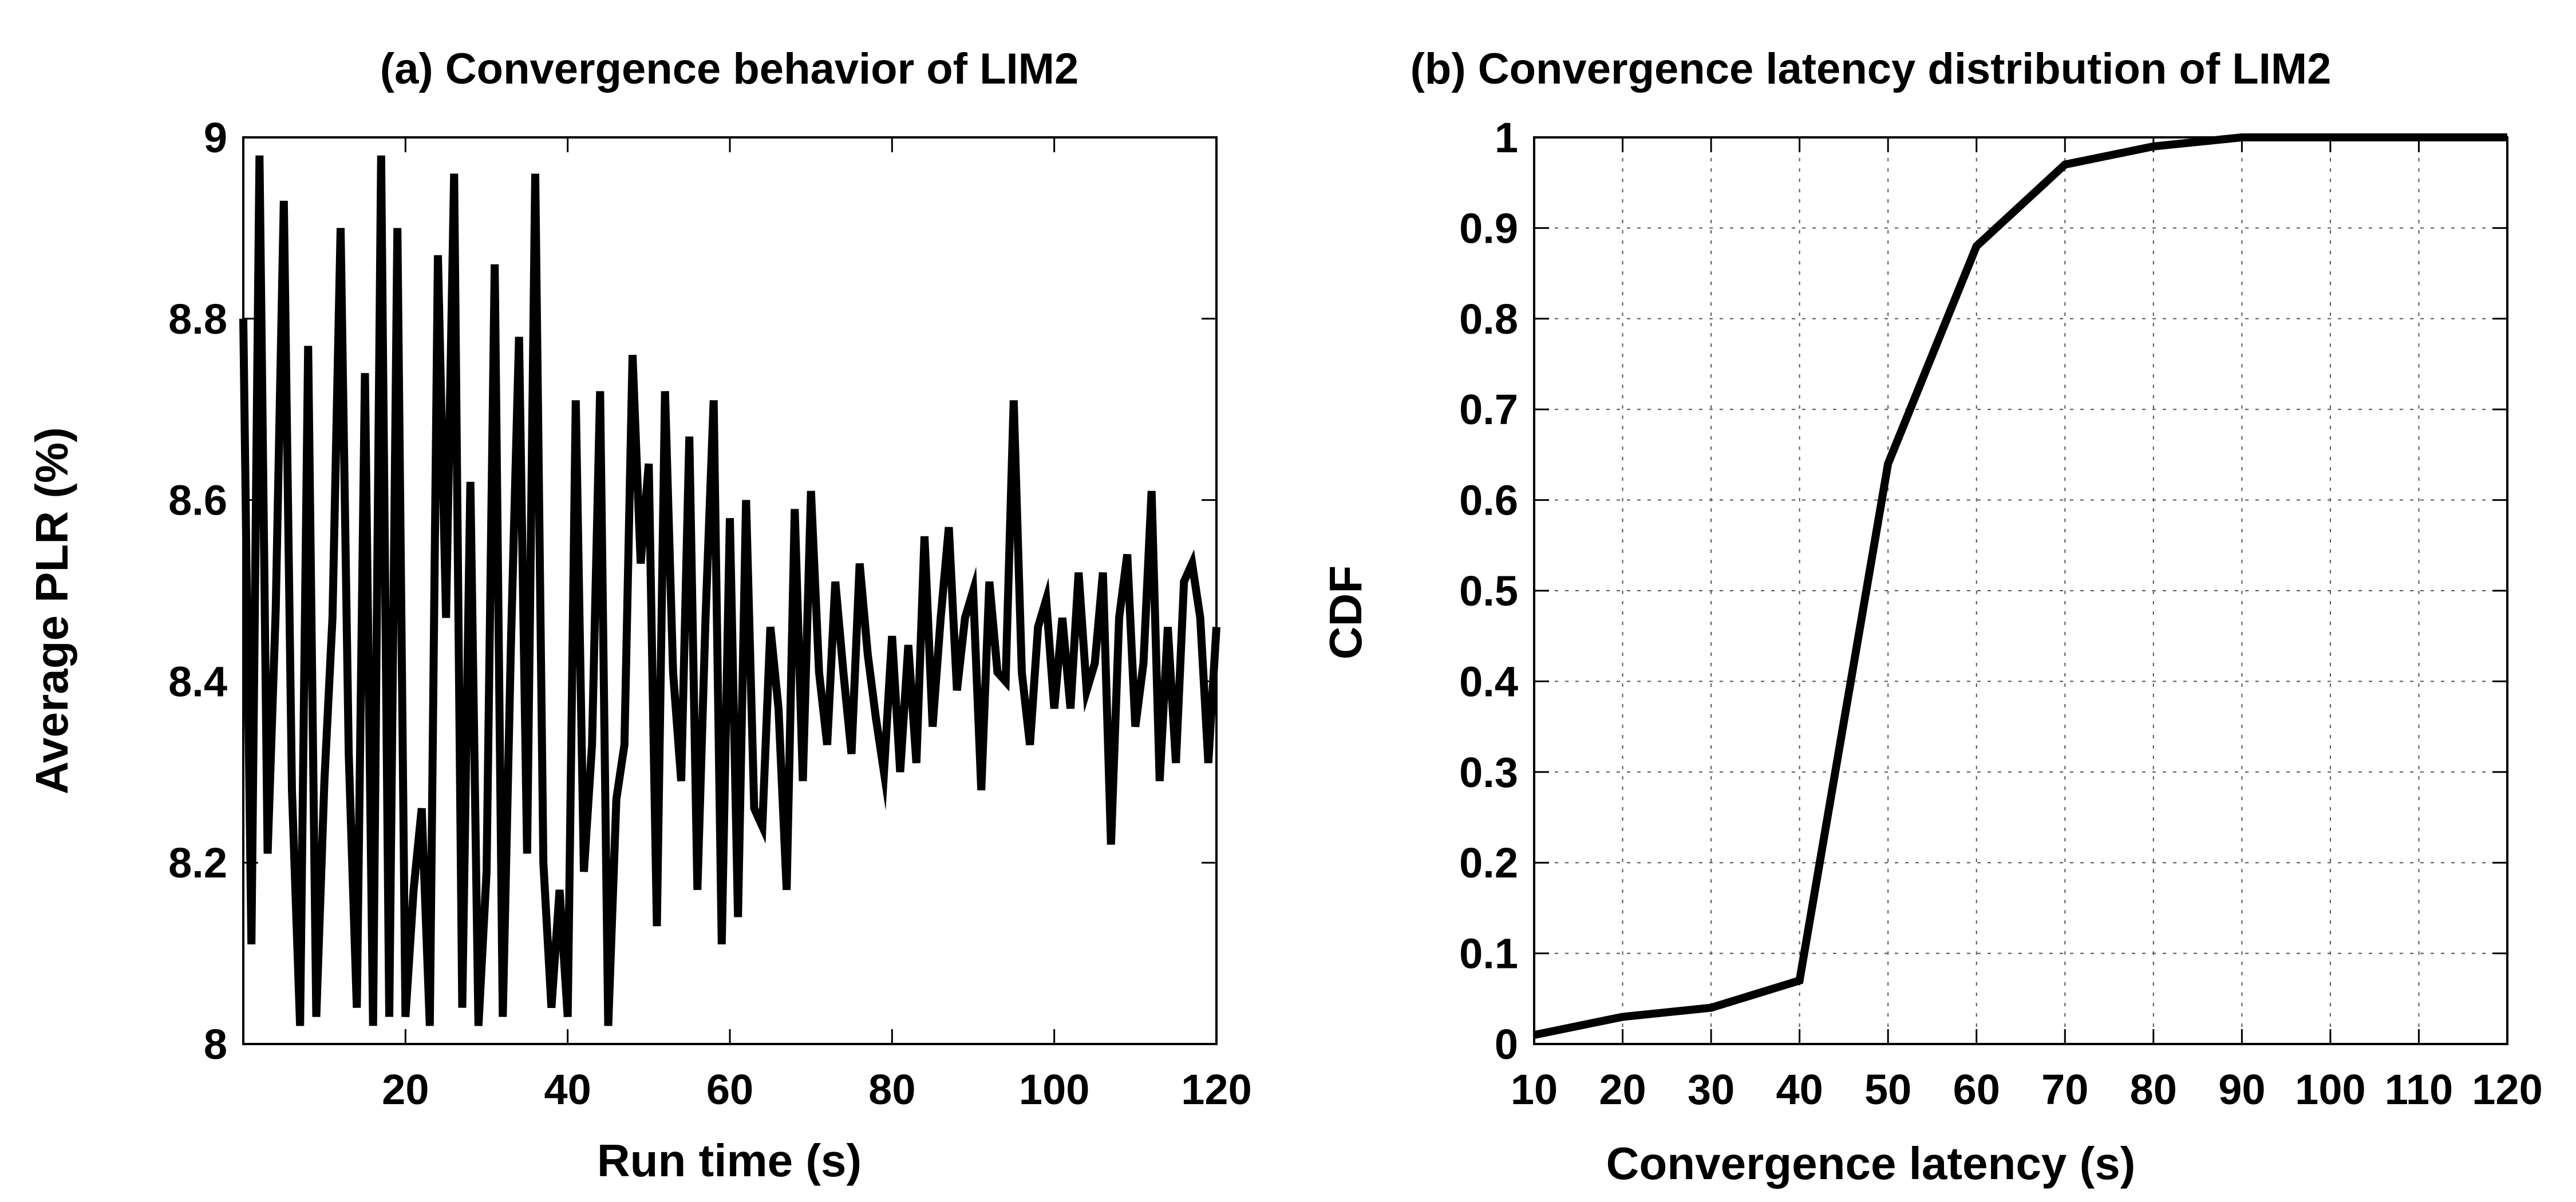 The width and height of the screenshot is (2576, 1202). Describe the element at coordinates (1488, 773) in the screenshot. I see `panel-b-y-tick-label: 0.3` at that location.